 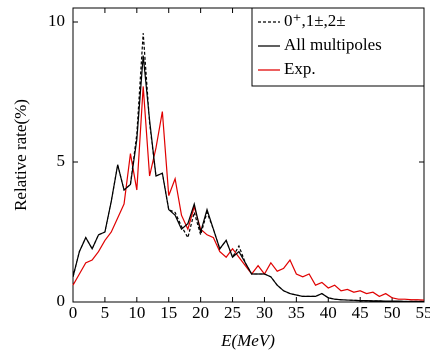 What do you see at coordinates (136, 312) in the screenshot?
I see `x-tick-label: 10` at bounding box center [136, 312].